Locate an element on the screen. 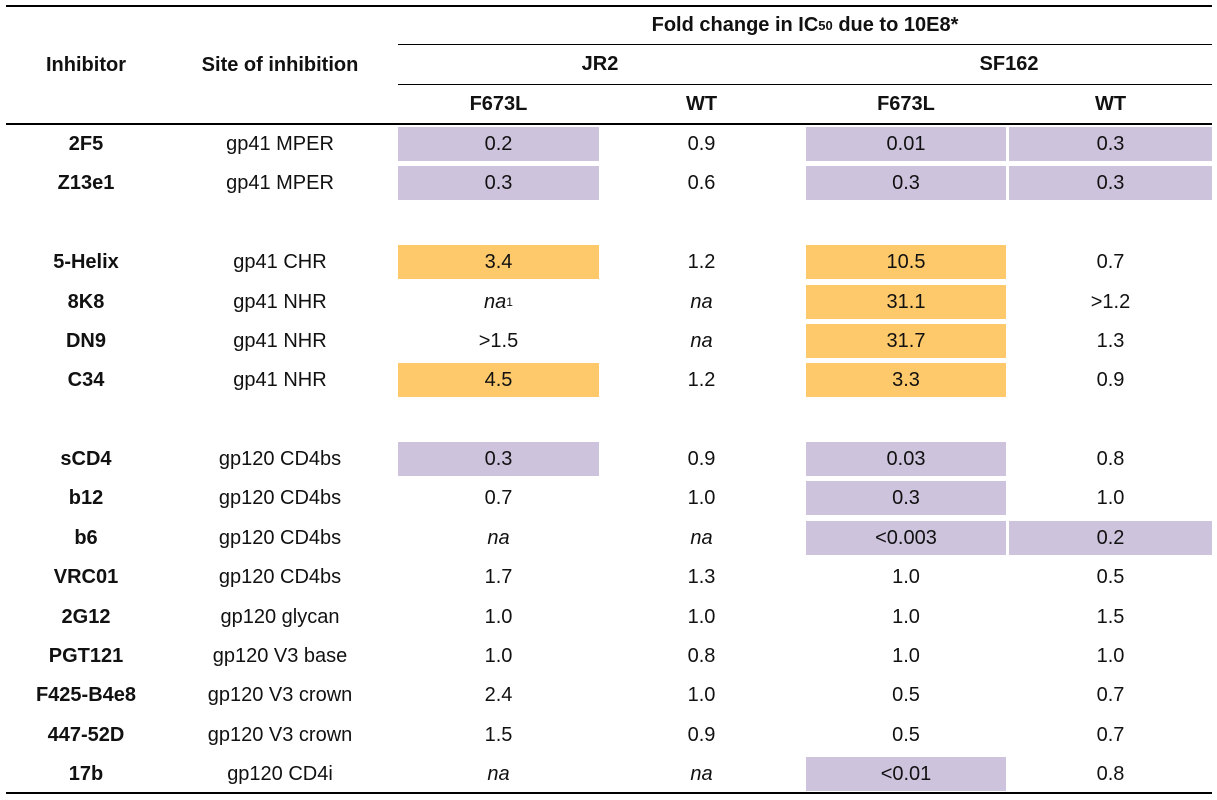  jr2-f673l-value: 0.7 is located at coordinates (498, 498).